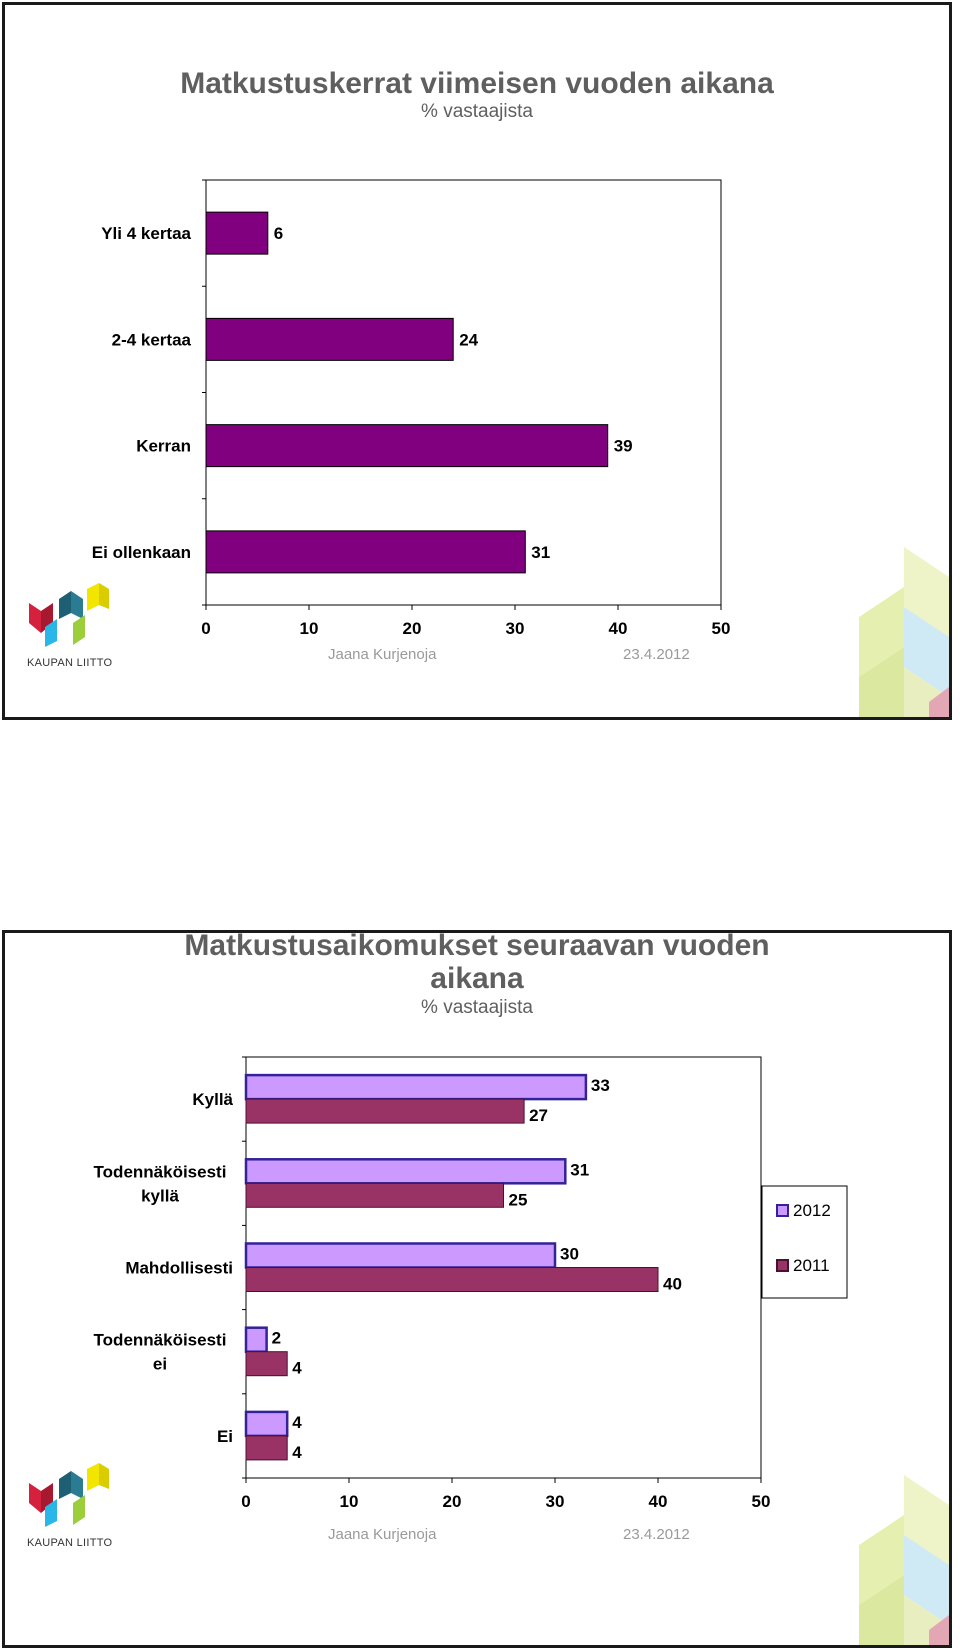  Describe the element at coordinates (579, 1169) in the screenshot. I see `data-label-2012: 31` at that location.